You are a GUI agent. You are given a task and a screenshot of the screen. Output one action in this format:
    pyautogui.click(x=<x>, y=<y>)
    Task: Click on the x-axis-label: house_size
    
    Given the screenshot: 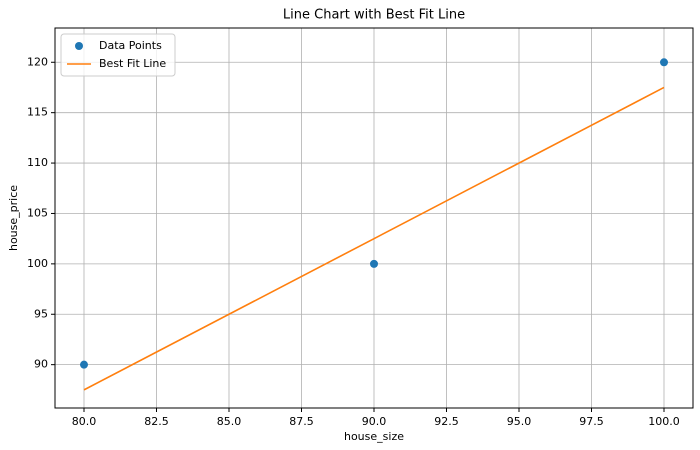 What is the action you would take?
    pyautogui.click(x=374, y=436)
    